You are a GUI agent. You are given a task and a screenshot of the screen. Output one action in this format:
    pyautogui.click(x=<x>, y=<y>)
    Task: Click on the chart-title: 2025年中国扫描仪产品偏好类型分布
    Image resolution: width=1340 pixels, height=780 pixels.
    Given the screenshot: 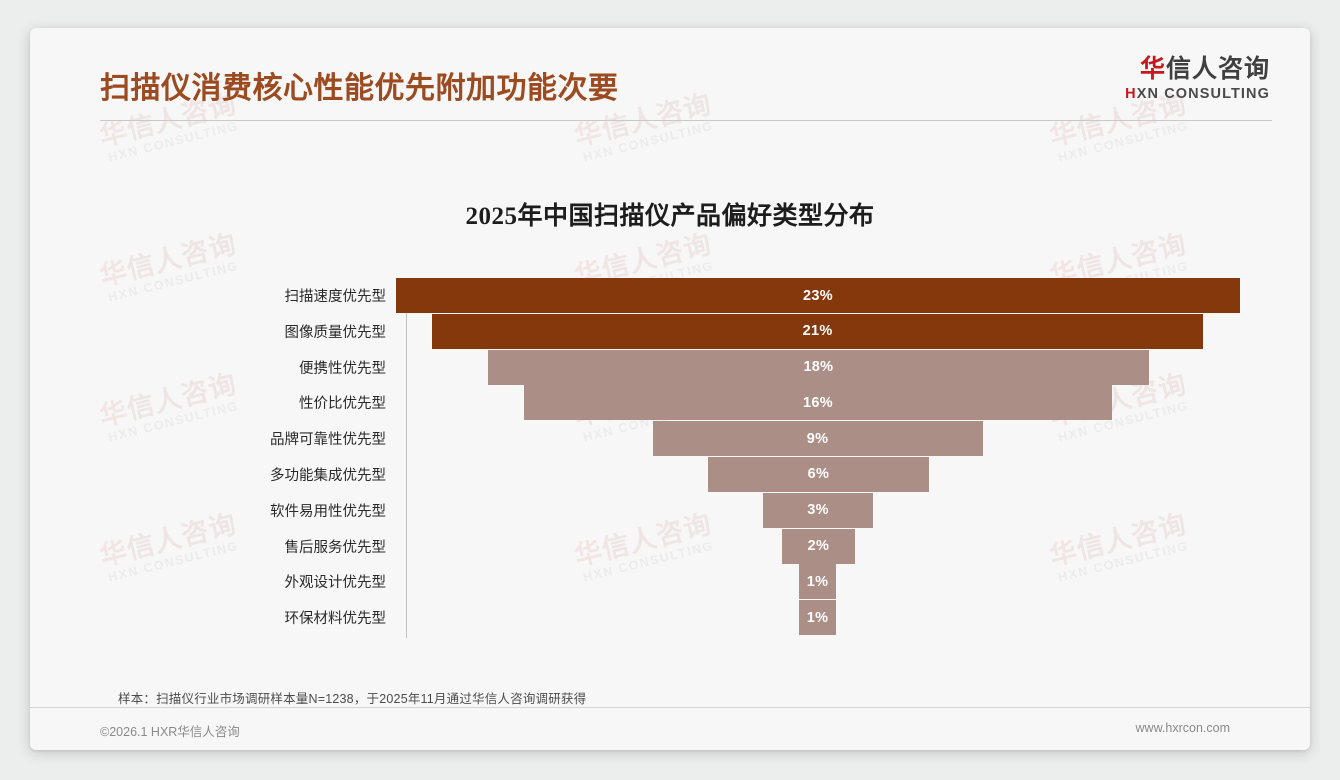 What is the action you would take?
    pyautogui.click(x=670, y=216)
    